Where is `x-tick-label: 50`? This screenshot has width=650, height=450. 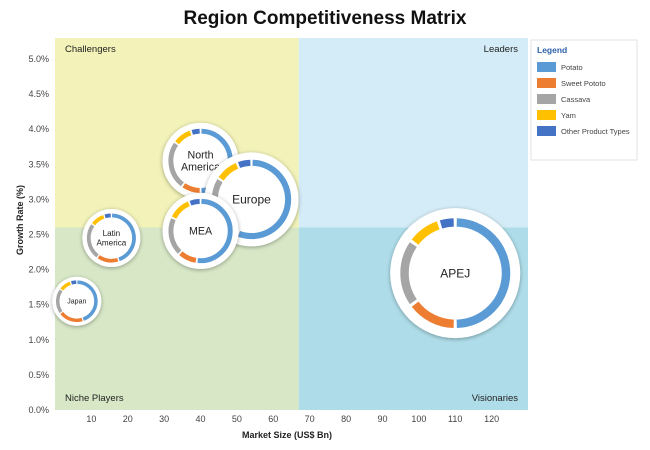 x-tick-label: 50 is located at coordinates (237, 419).